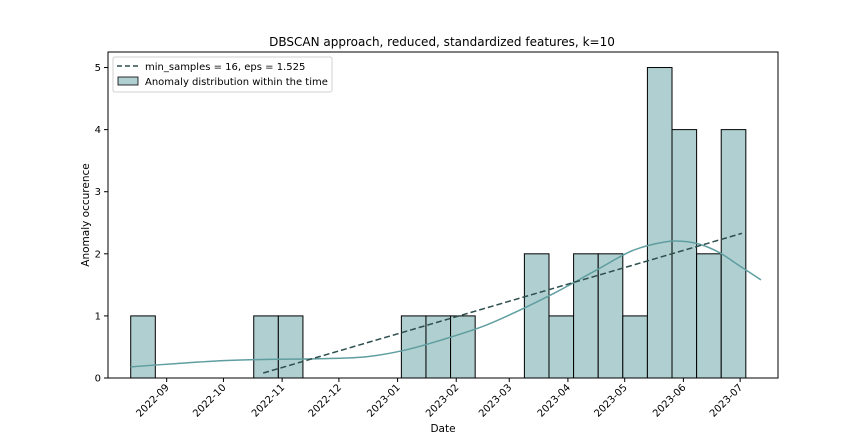 This screenshot has width=864, height=432. I want to click on y-tick-label: 0, so click(98, 379).